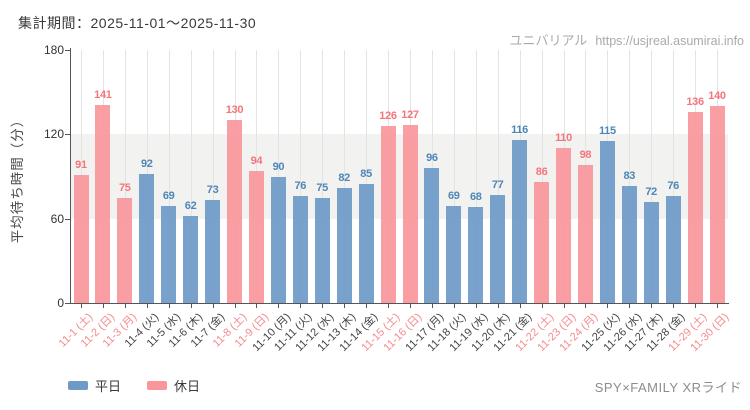 This screenshot has width=750, height=410. What do you see at coordinates (669, 41) in the screenshot?
I see `watermark-url: https://usjreal.asumirai.info` at bounding box center [669, 41].